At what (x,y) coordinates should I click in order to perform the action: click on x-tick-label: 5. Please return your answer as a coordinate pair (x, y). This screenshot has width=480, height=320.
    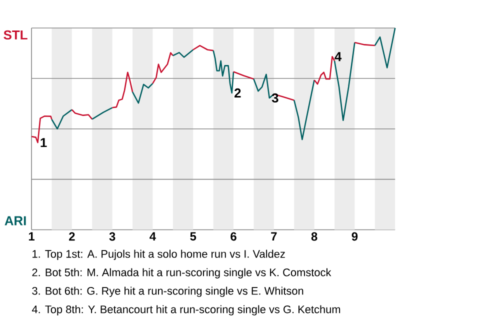
    Looking at the image, I should click on (193, 236).